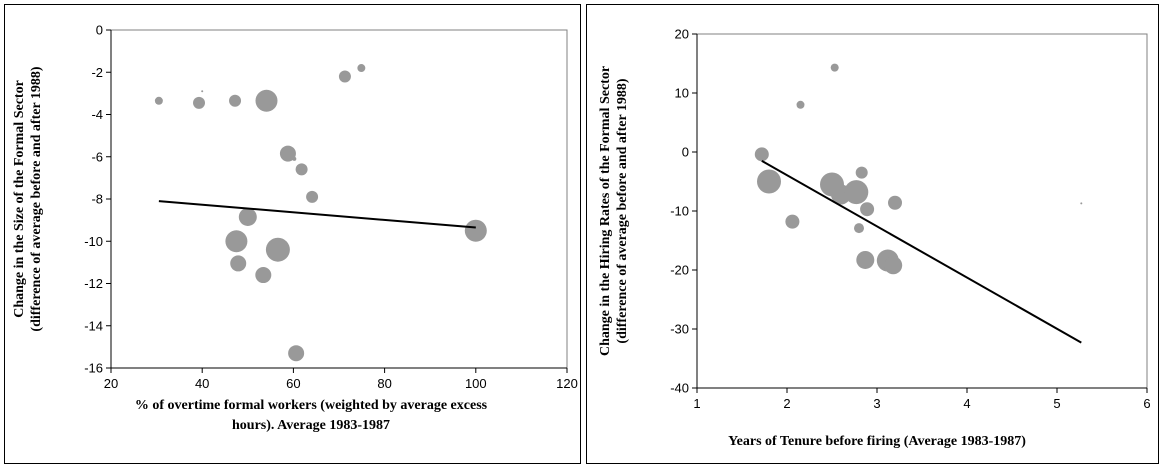 Image resolution: width=1163 pixels, height=468 pixels. Describe the element at coordinates (202, 383) in the screenshot. I see `x-tick-label: 40` at that location.